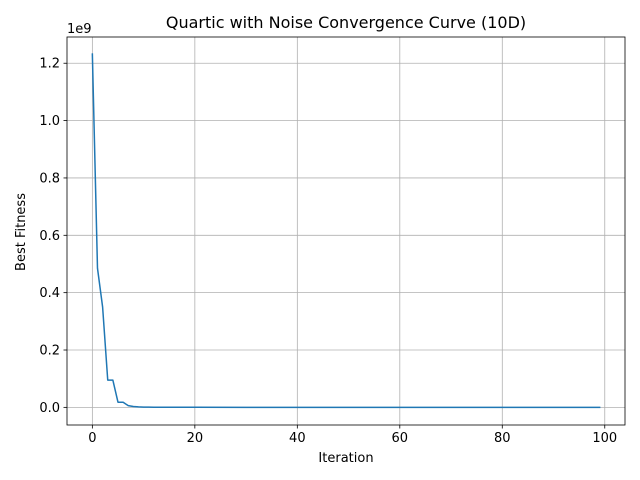 This screenshot has height=480, width=640. I want to click on y-tick-label-4: 0.8, so click(49, 178).